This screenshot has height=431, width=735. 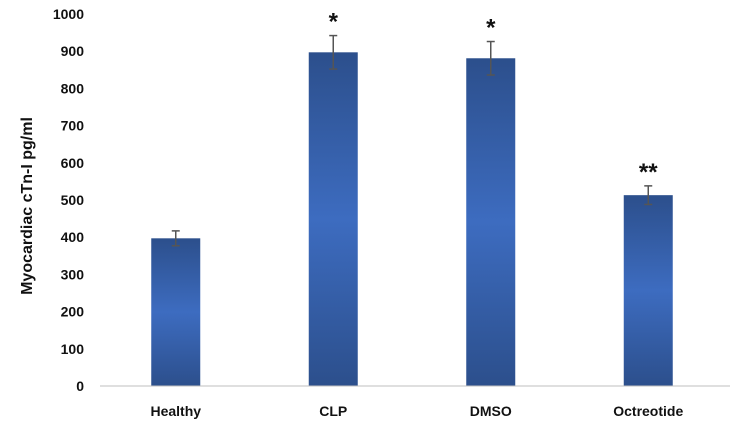 I want to click on y-tick-label: 100, so click(x=73, y=349).